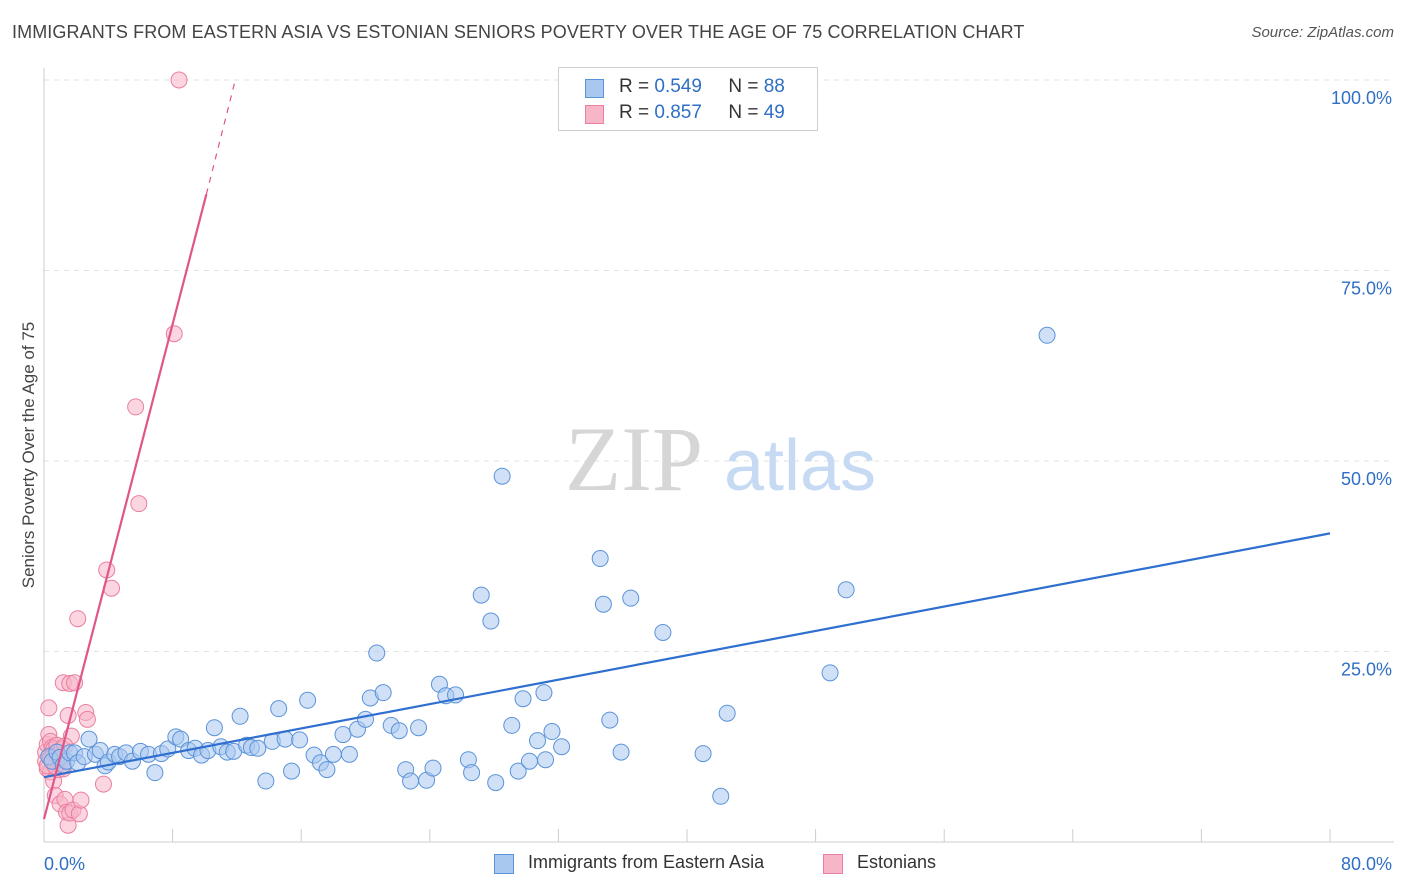  What do you see at coordinates (1366, 289) in the screenshot?
I see `y-tick-label: 75.0%` at bounding box center [1366, 289].